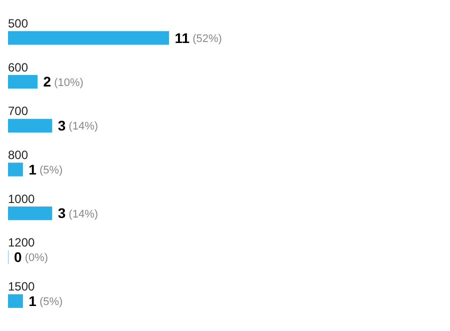  What do you see at coordinates (63, 82) in the screenshot?
I see `data-label: 2 (10%)` at bounding box center [63, 82].